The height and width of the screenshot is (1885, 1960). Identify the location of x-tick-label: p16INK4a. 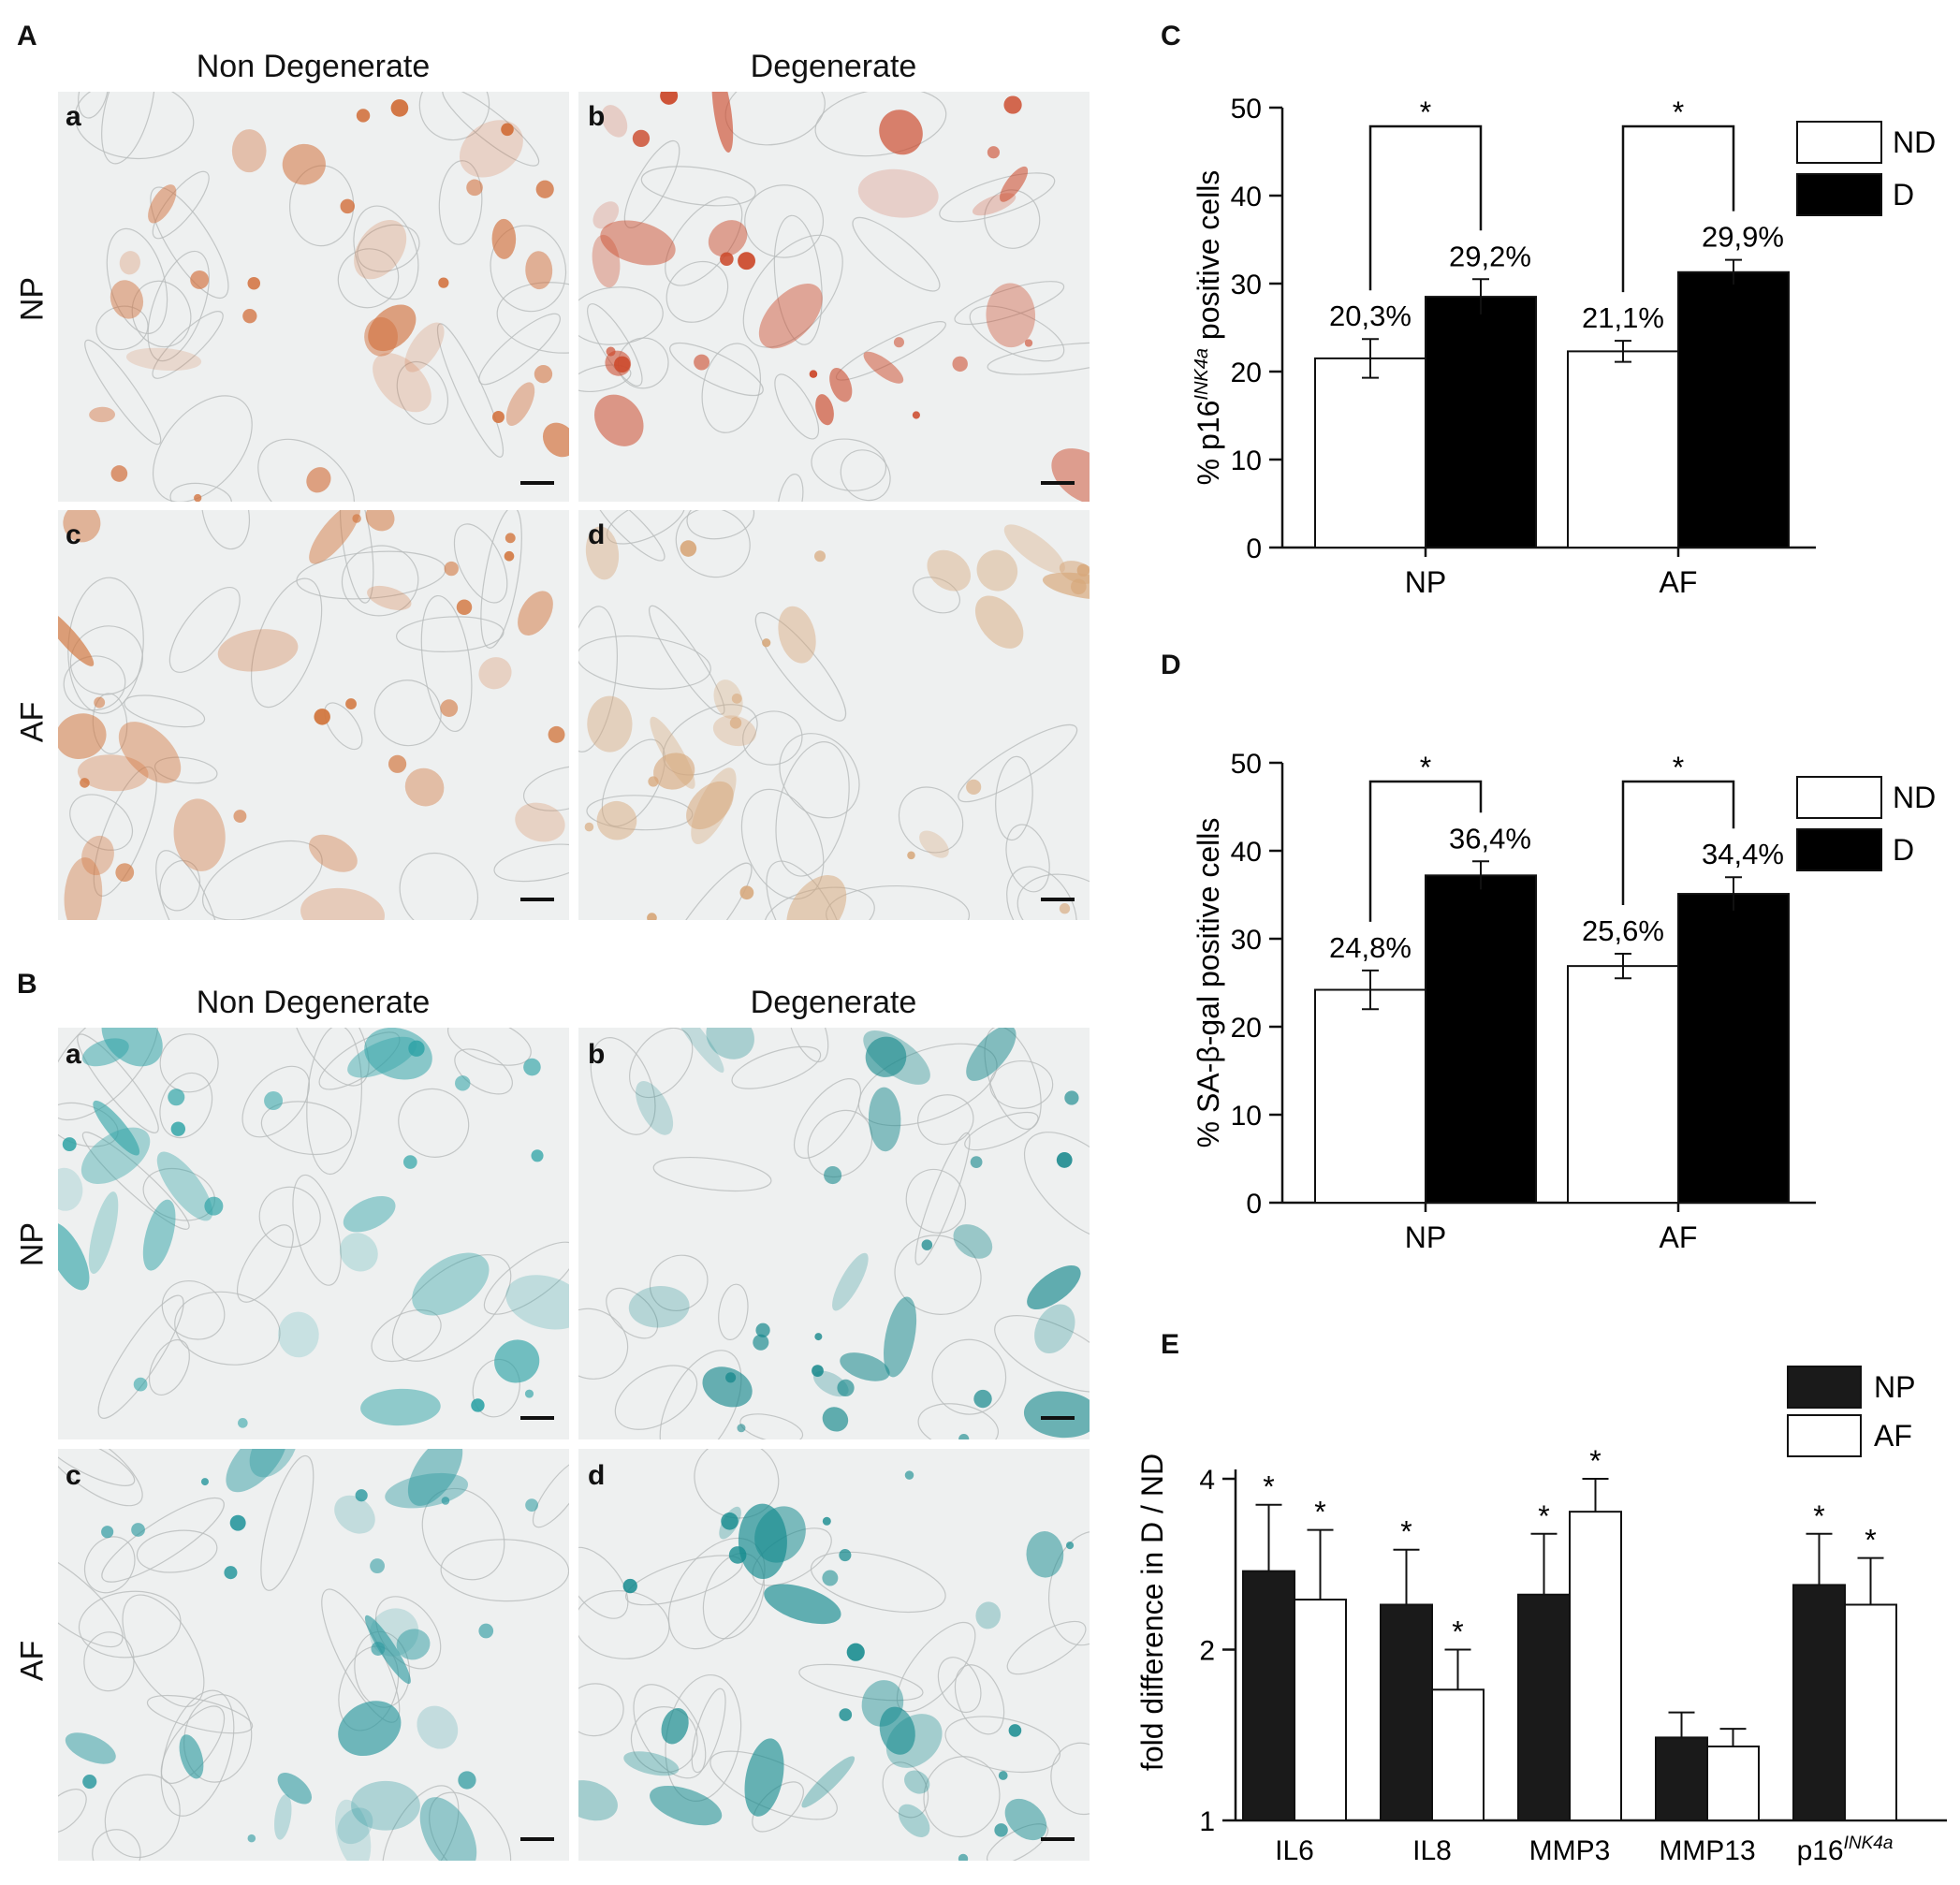
(1845, 1850).